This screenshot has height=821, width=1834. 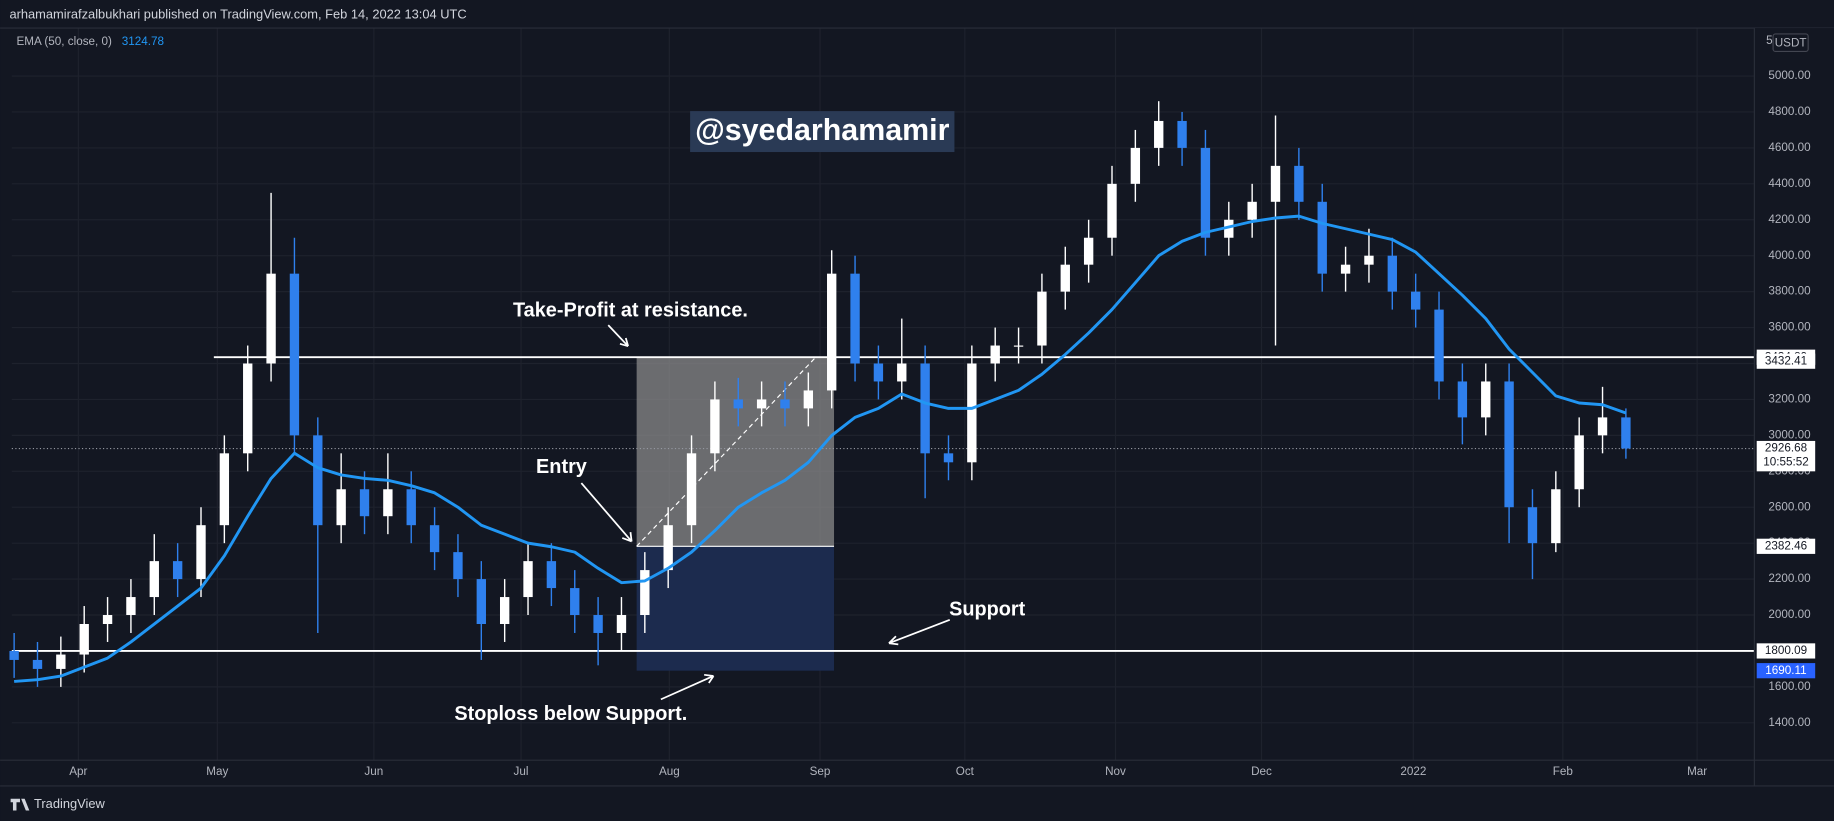 I want to click on currency-box, so click(x=1790, y=43).